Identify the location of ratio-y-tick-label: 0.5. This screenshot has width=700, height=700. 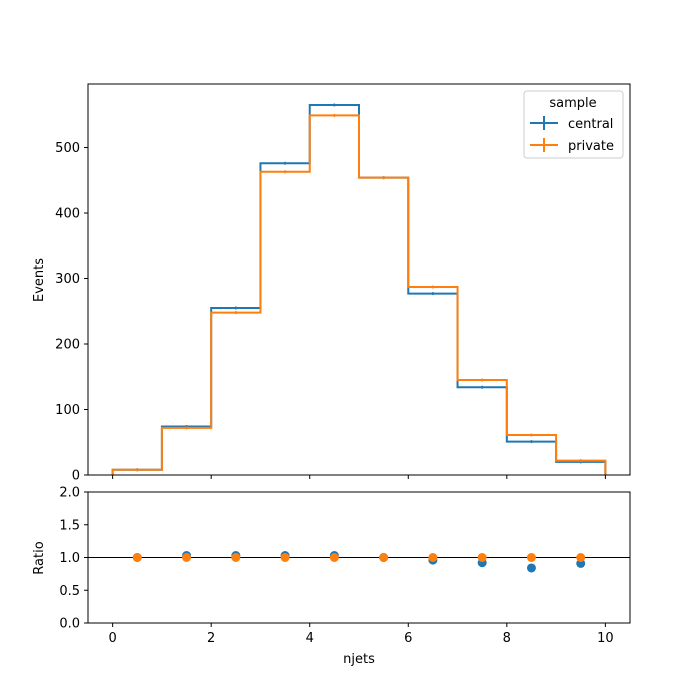
(69, 591).